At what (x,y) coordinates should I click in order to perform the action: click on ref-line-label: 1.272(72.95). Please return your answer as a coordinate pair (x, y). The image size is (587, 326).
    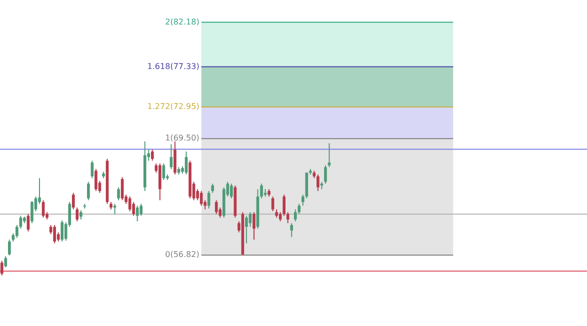
    Looking at the image, I should click on (173, 107).